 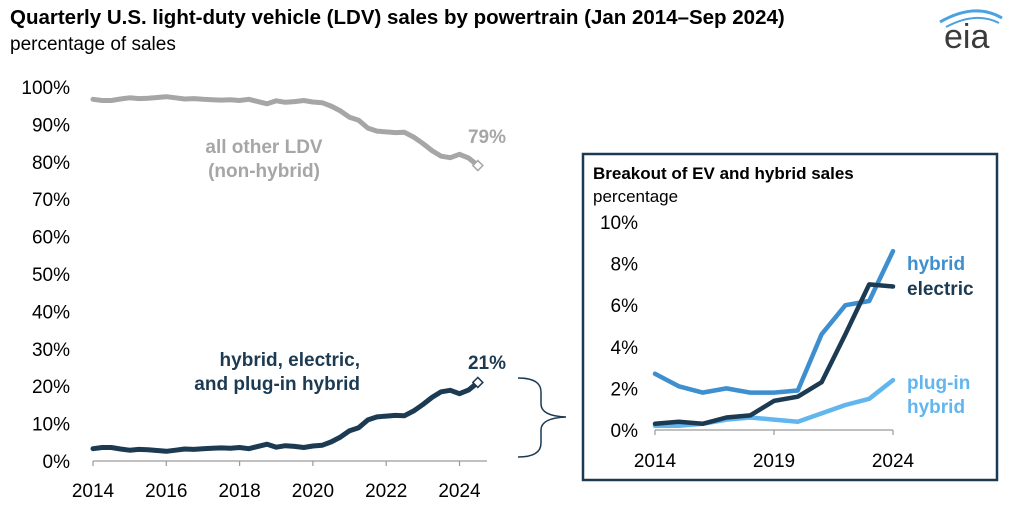 I want to click on inset-x-axis: 2014 2019 2024, so click(x=774, y=450).